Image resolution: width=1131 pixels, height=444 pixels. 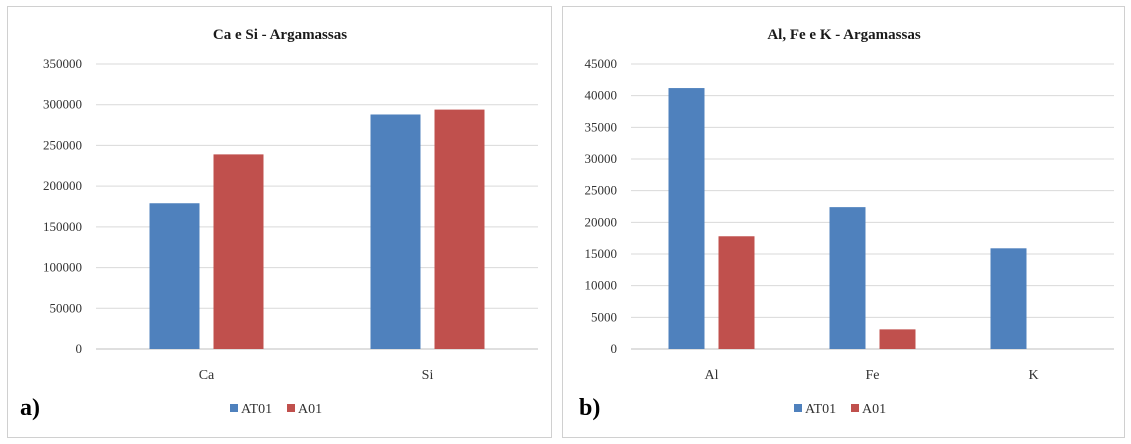 I want to click on chart-b-category-label: Al, so click(x=712, y=375).